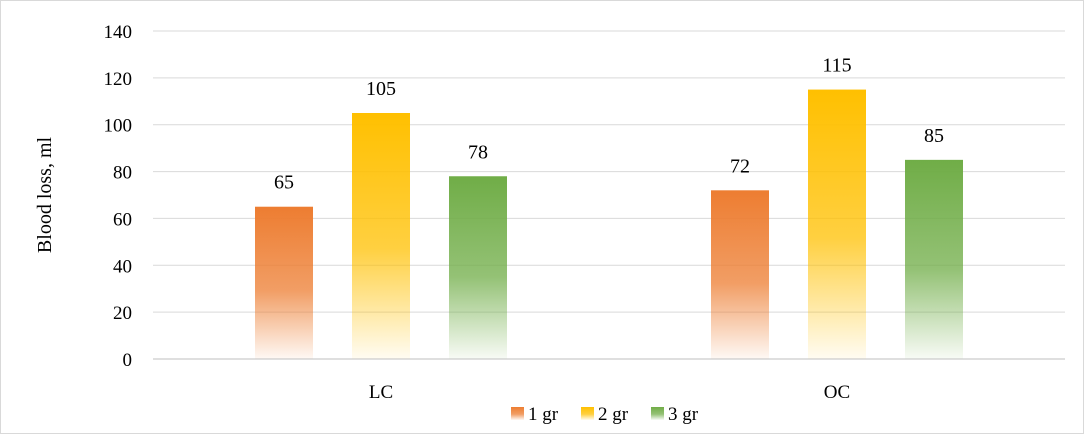 This screenshot has width=1084, height=434. I want to click on y-tick-label: 40, so click(122, 266).